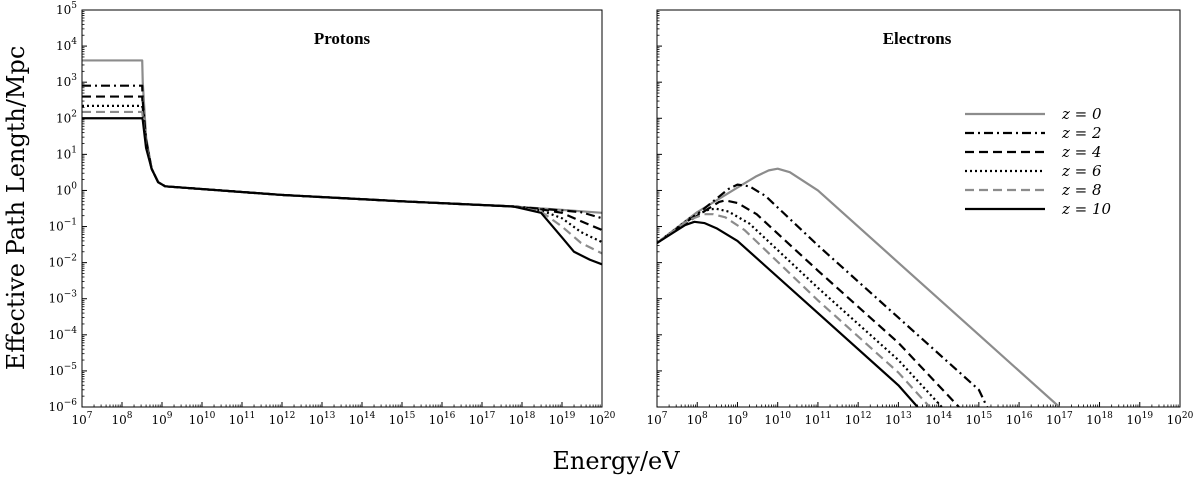 Image resolution: width=1200 pixels, height=482 pixels. What do you see at coordinates (66, 117) in the screenshot?
I see `protons-y-tick-label: 10²` at bounding box center [66, 117].